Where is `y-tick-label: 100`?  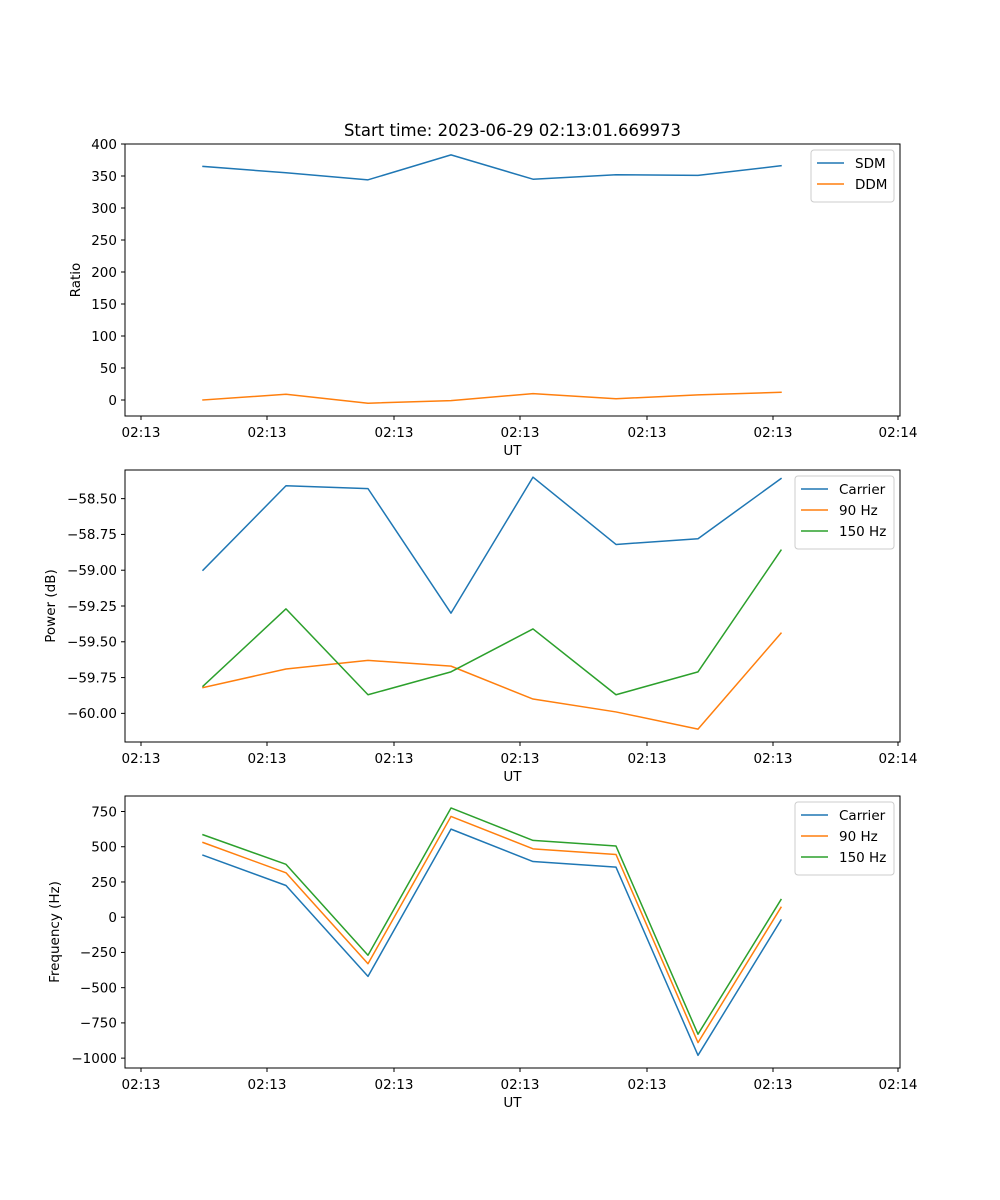 y-tick-label: 100 is located at coordinates (104, 337).